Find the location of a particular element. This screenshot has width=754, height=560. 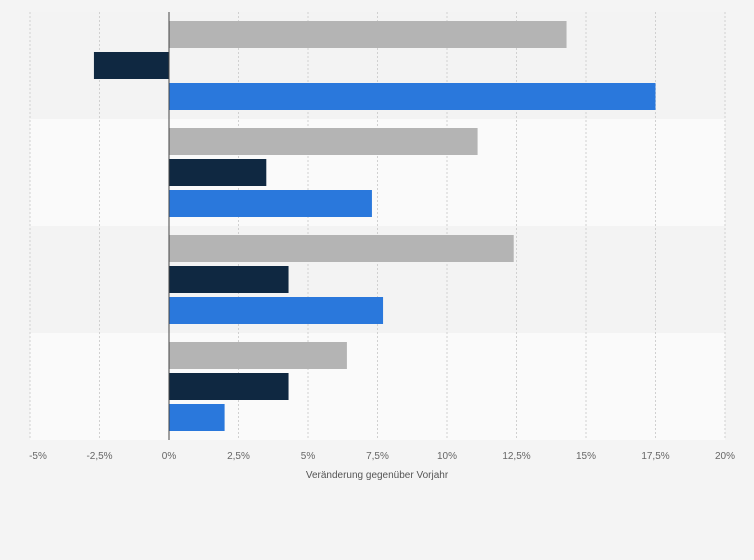

x-tick-label-9: 17,5% is located at coordinates (655, 456).